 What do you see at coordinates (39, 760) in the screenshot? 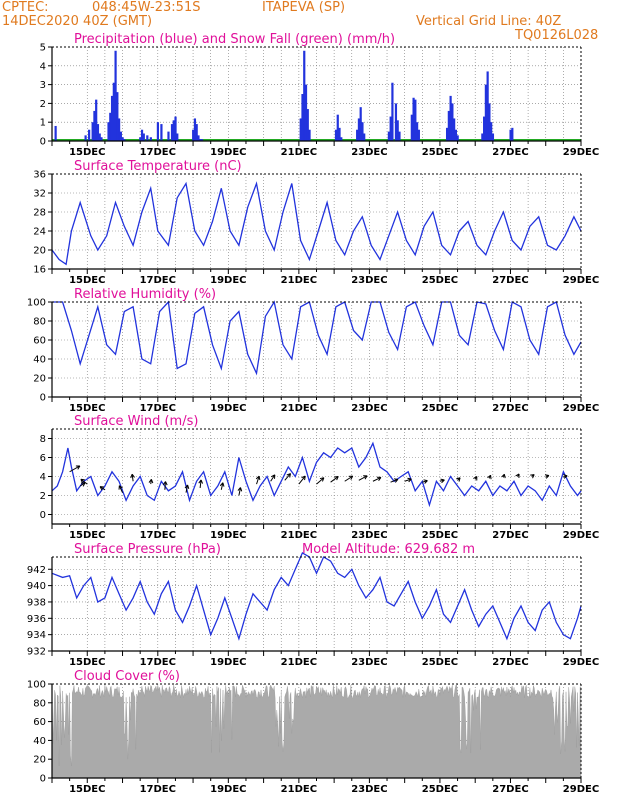
I see `cloud-ytick-label: 20` at bounding box center [39, 760].